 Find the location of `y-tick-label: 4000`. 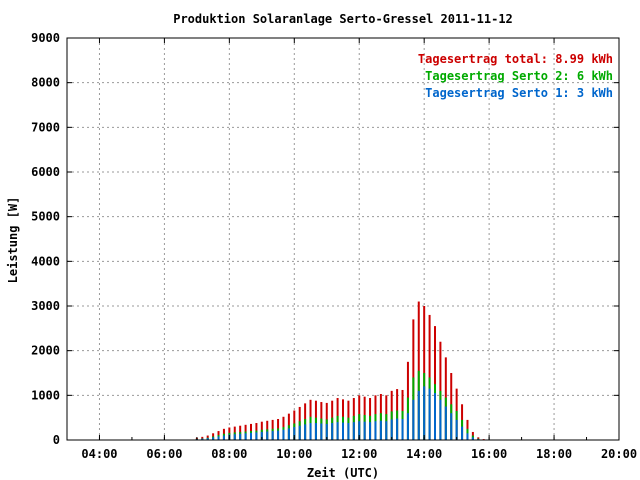

y-tick-label: 4000 is located at coordinates (45, 261).